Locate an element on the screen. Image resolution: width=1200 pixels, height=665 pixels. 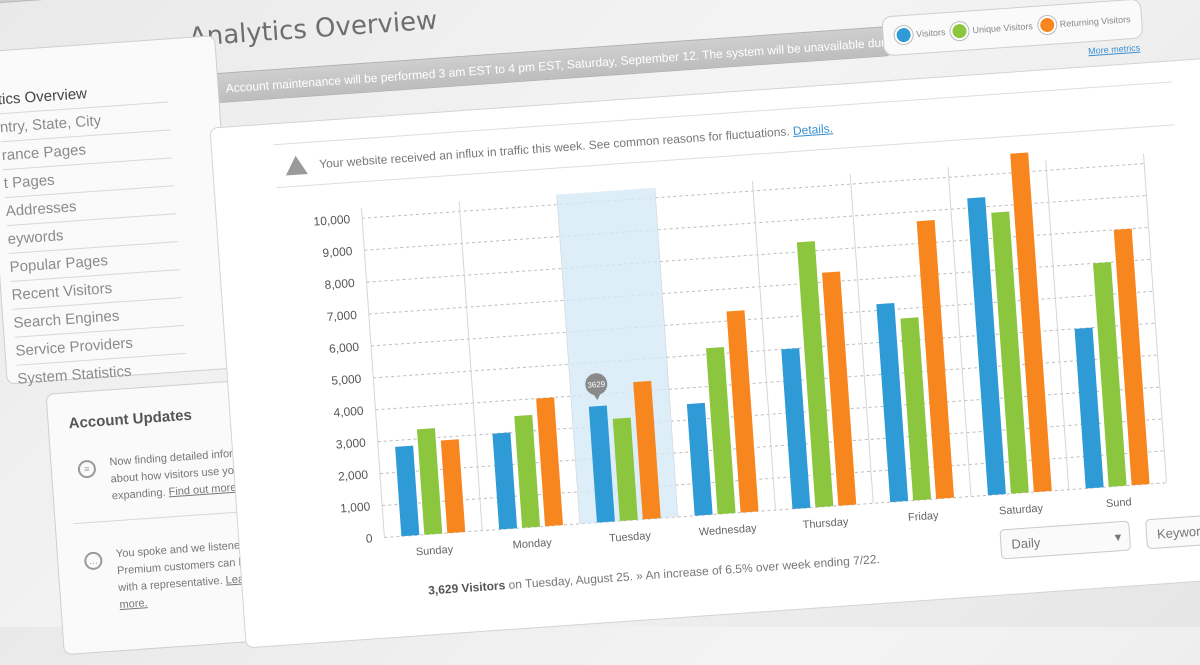
legend-item-unique-visitors: Unique Visitors is located at coordinates (991, 29).